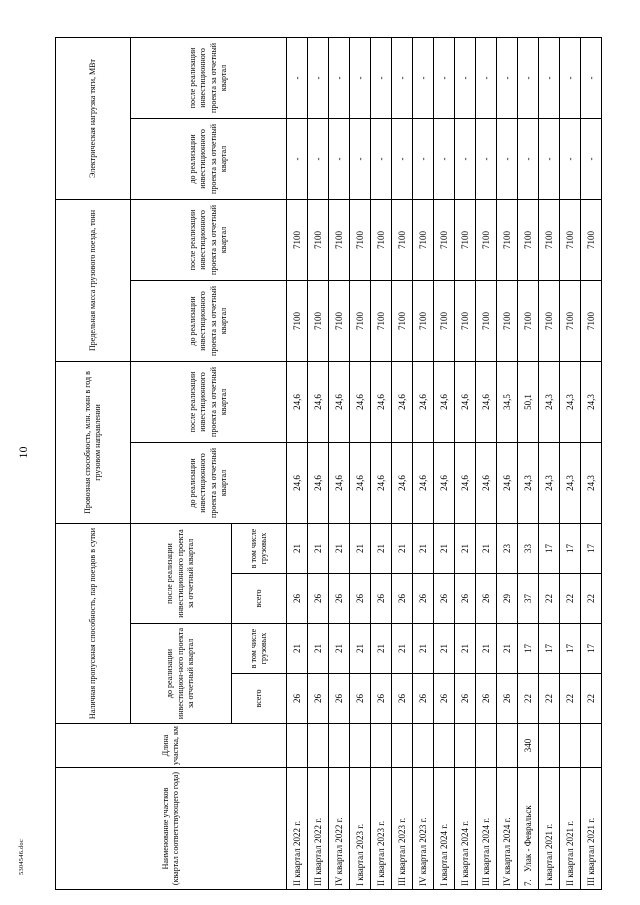 The width and height of the screenshot is (640, 905). I want to click on row-name-cell: IV квартал 2023 г., so click(423, 828).